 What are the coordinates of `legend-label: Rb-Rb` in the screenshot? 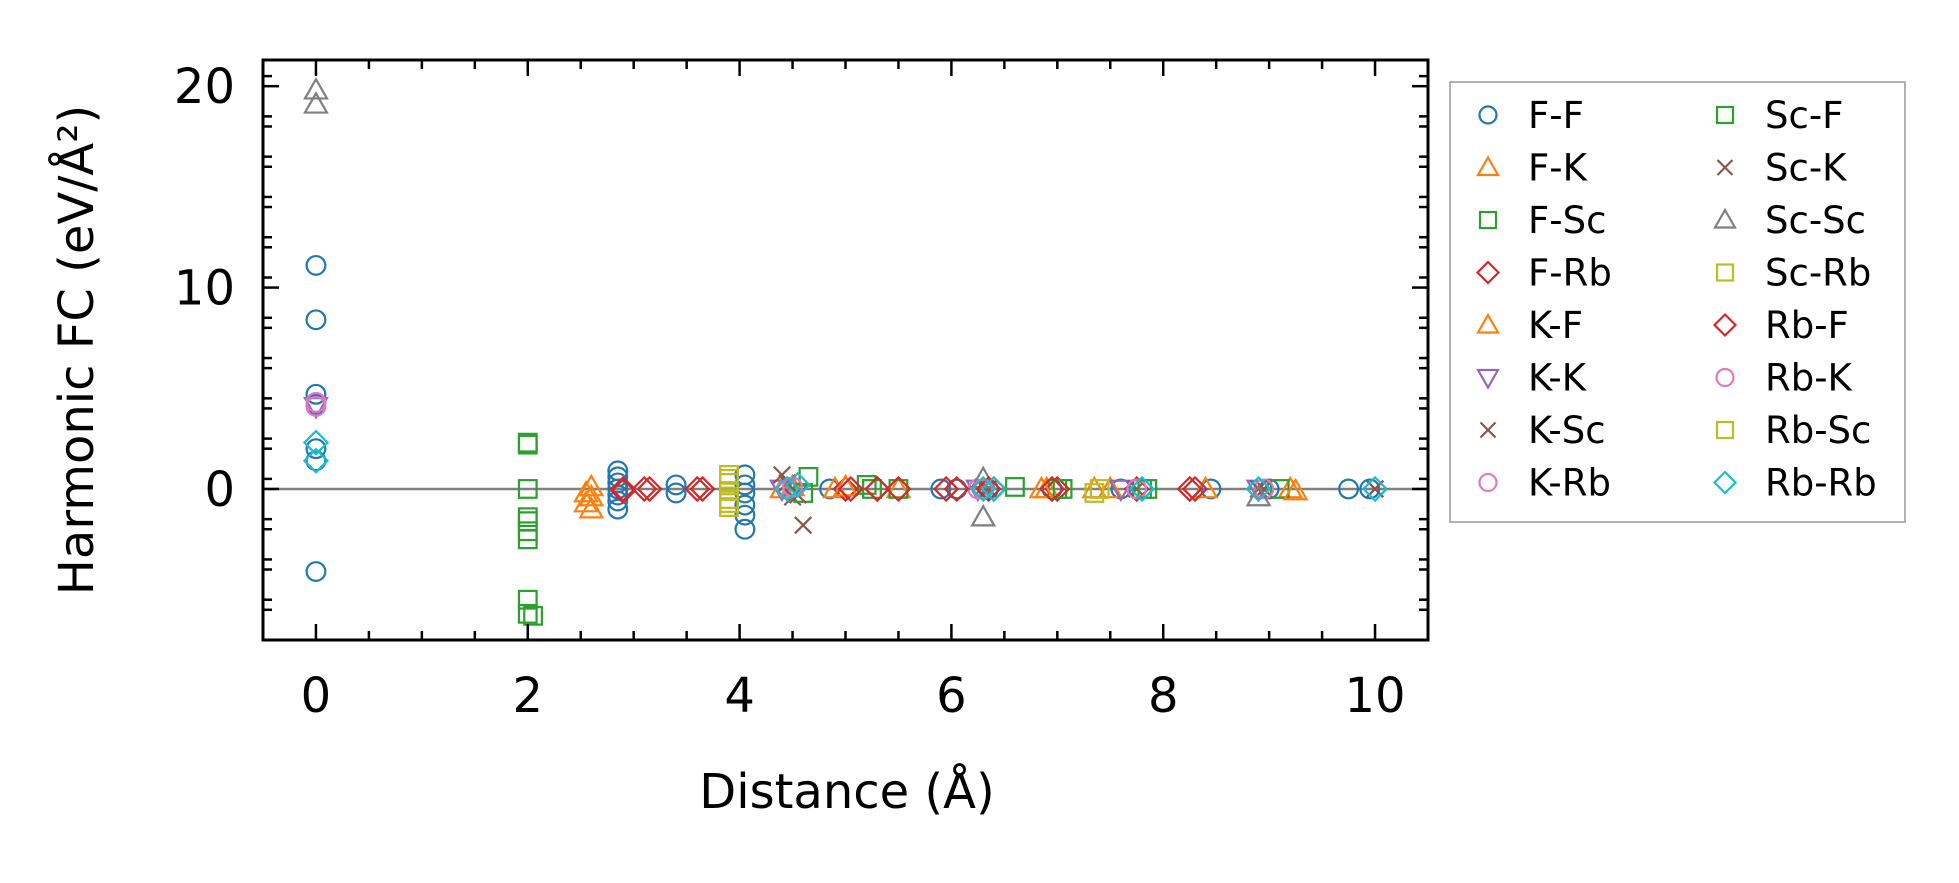 It's located at (1821, 483).